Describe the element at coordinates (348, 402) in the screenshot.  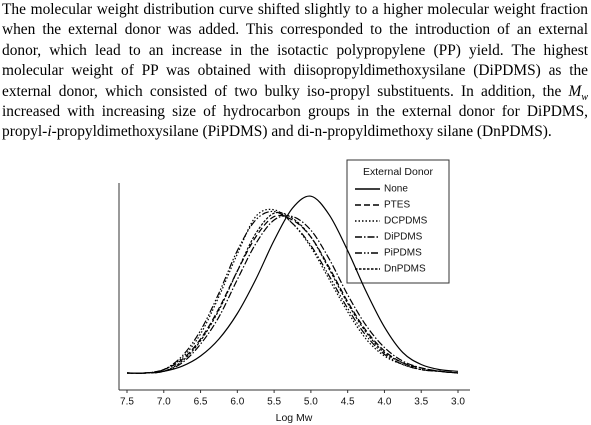
I see `x-tick-label: 4.5` at that location.